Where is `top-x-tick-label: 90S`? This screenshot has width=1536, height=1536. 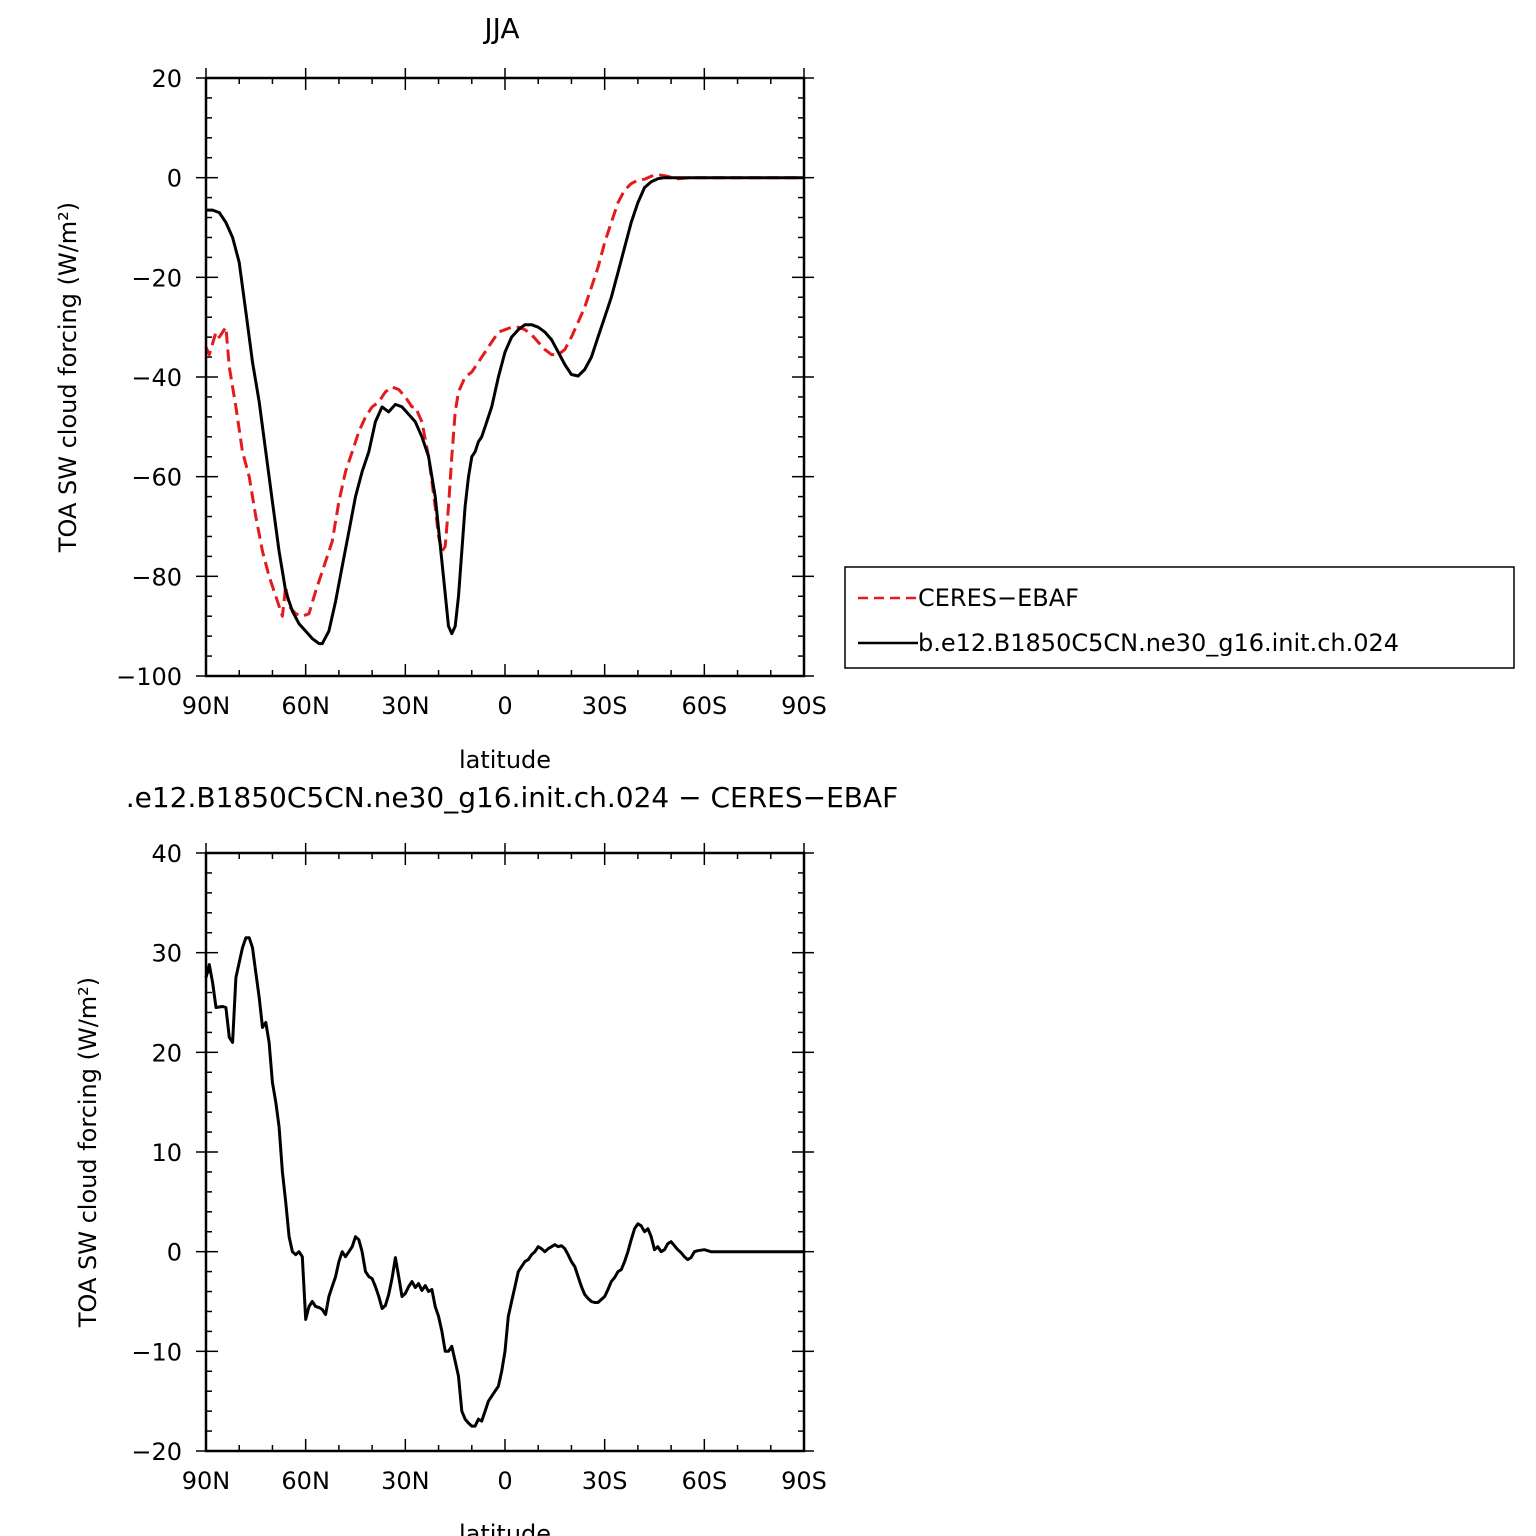 top-x-tick-label: 90S is located at coordinates (804, 706).